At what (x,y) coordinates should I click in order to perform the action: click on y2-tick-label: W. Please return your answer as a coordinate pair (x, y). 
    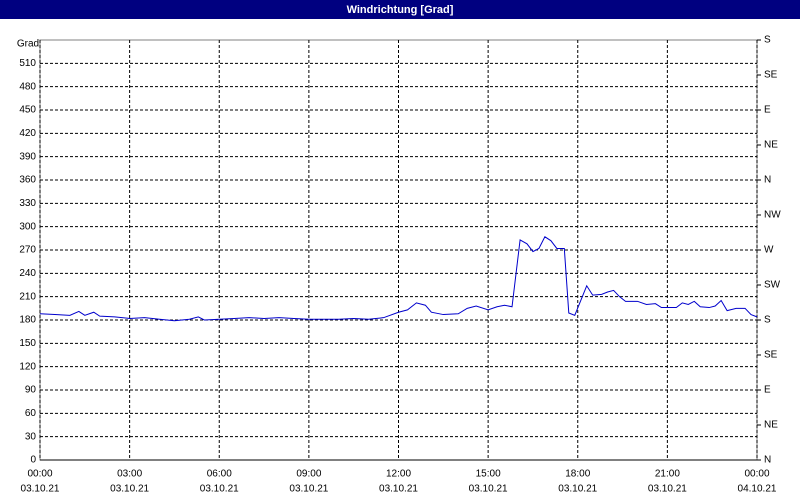
    Looking at the image, I should click on (769, 250).